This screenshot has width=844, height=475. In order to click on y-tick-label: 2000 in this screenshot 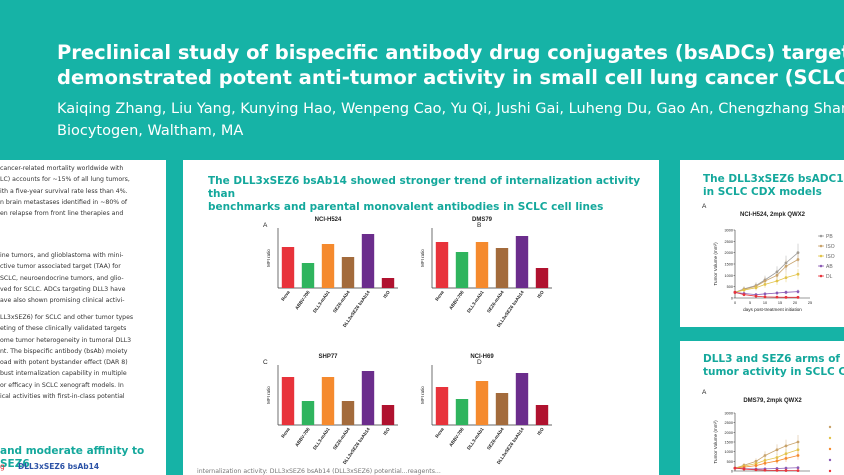, I will do `click(729, 253)`.